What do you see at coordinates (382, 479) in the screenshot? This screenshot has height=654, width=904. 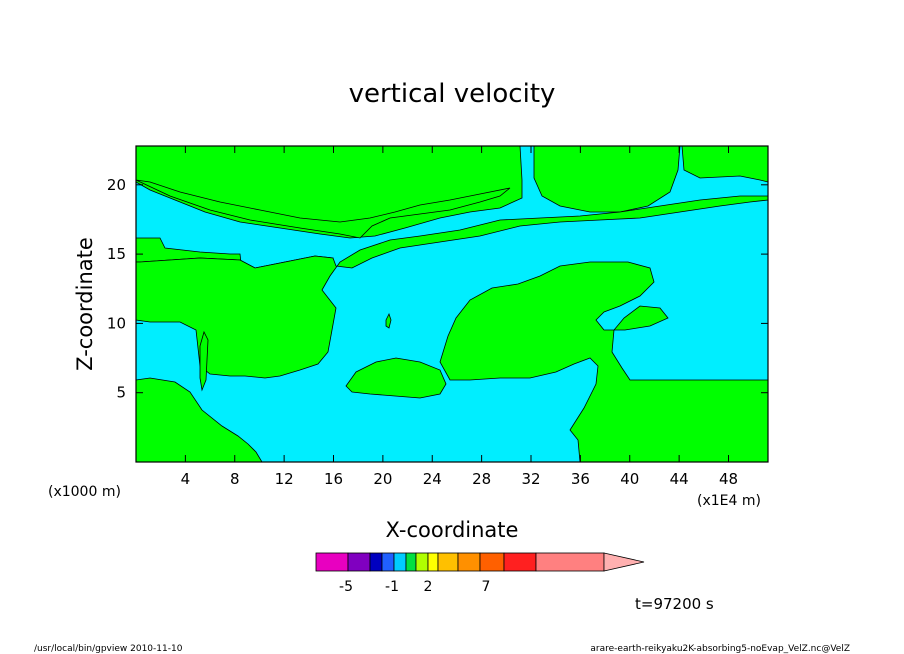 I see `x-tick-label: 20` at bounding box center [382, 479].